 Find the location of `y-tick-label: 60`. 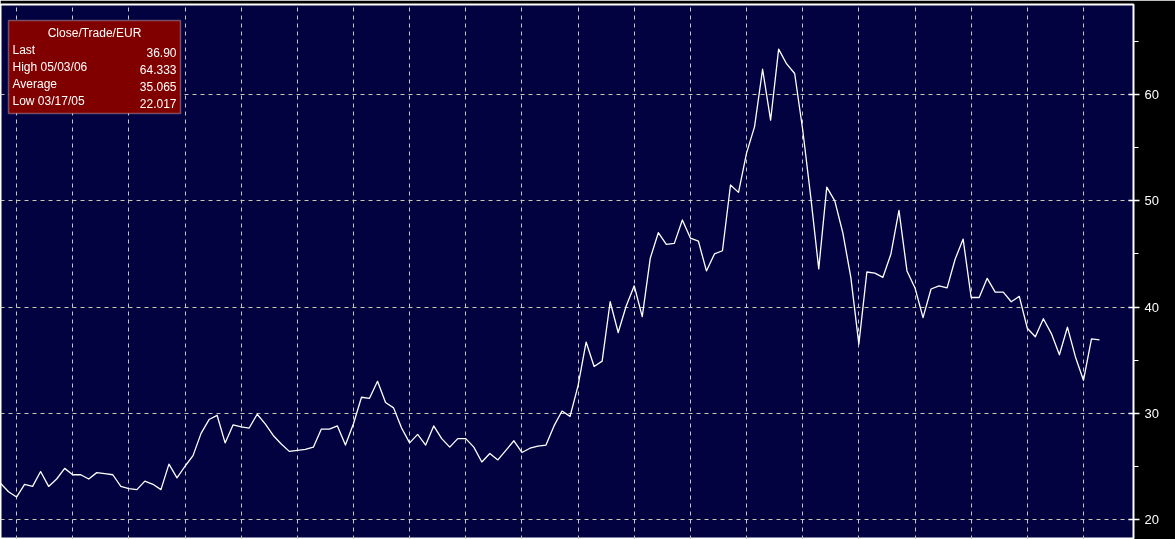

y-tick-label: 60 is located at coordinates (1151, 95).